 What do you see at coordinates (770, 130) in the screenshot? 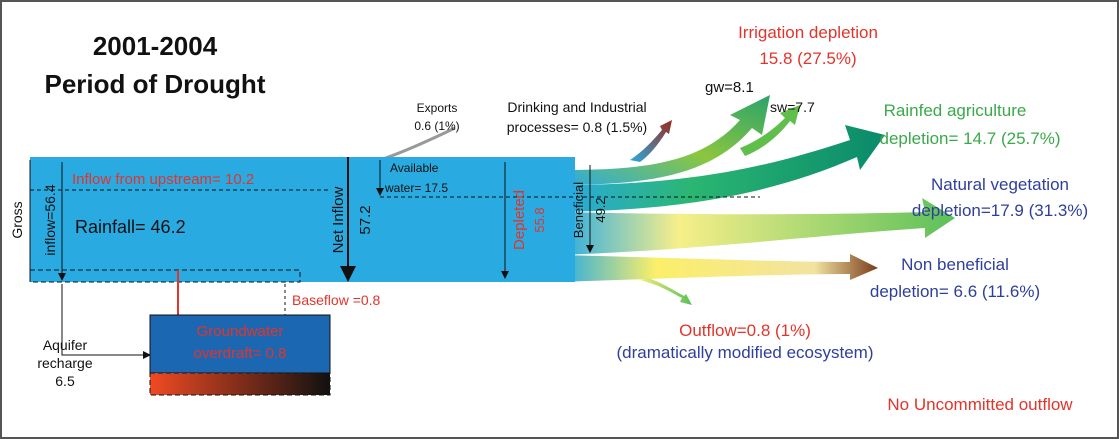
I see `sw-flow` at bounding box center [770, 130].